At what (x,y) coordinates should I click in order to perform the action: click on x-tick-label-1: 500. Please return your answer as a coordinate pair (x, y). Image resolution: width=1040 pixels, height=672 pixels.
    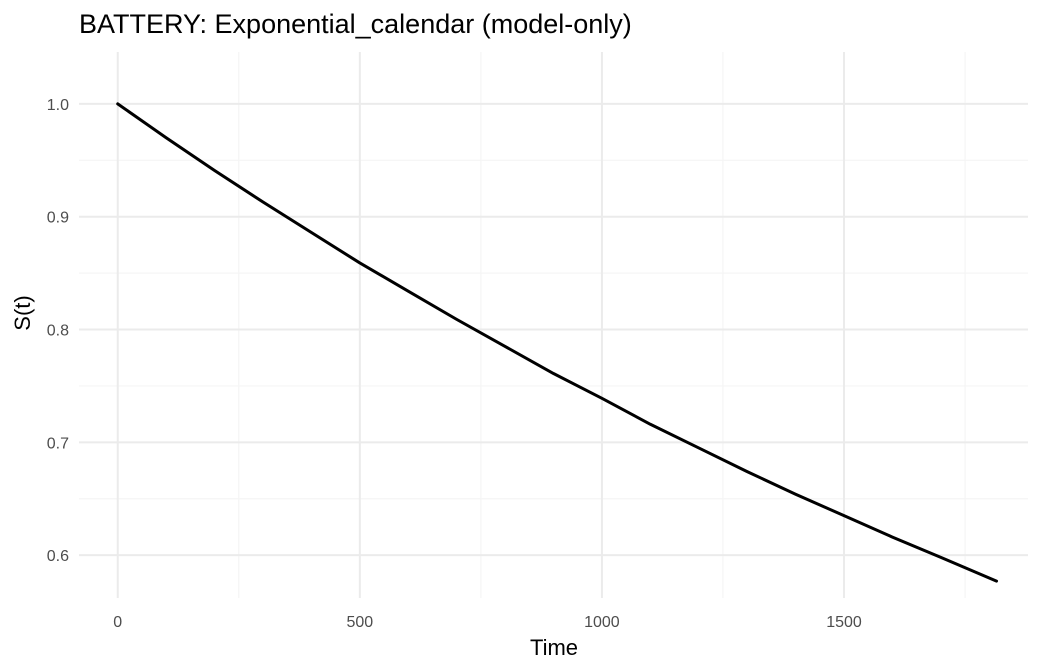
    Looking at the image, I should click on (359, 622).